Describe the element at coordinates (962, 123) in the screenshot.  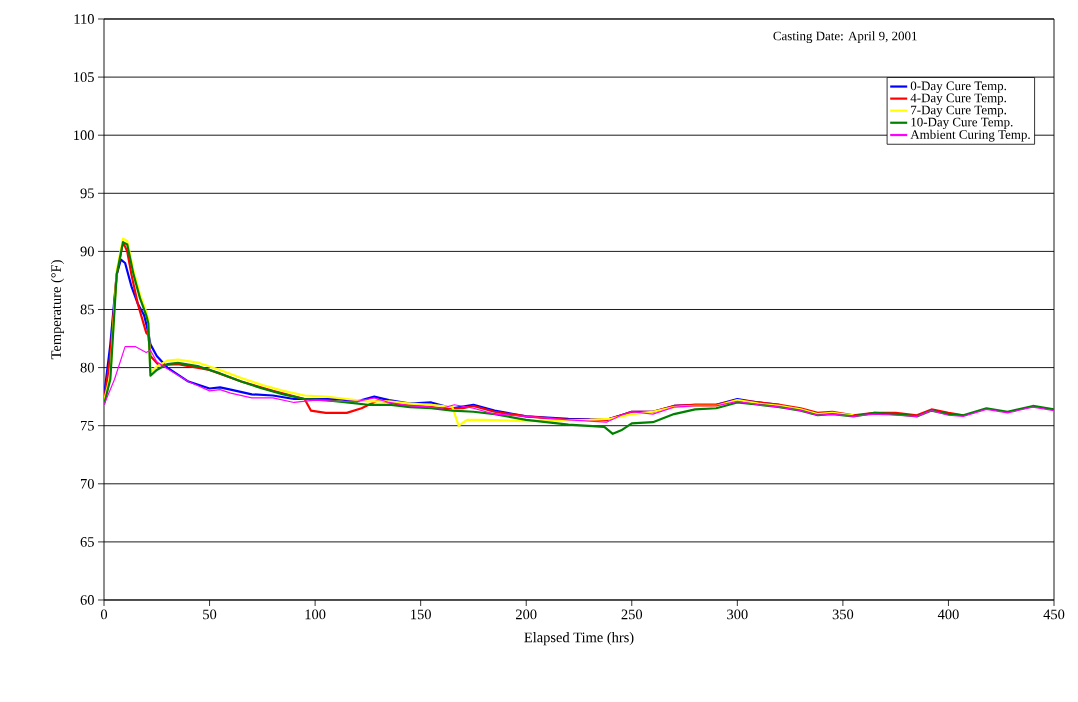
I see `legend-label: 10-Day Cure Temp.` at that location.